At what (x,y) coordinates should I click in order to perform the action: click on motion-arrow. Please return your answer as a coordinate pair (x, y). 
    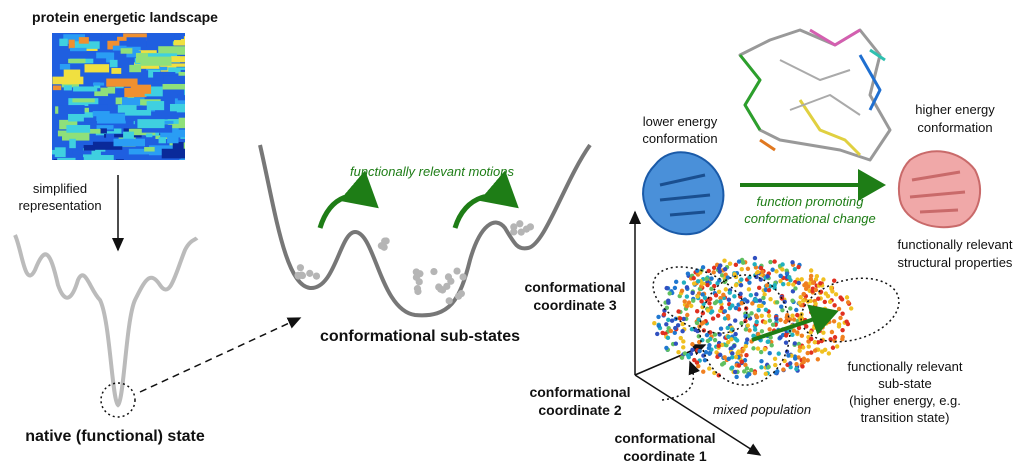
    Looking at the image, I should click on (485, 199).